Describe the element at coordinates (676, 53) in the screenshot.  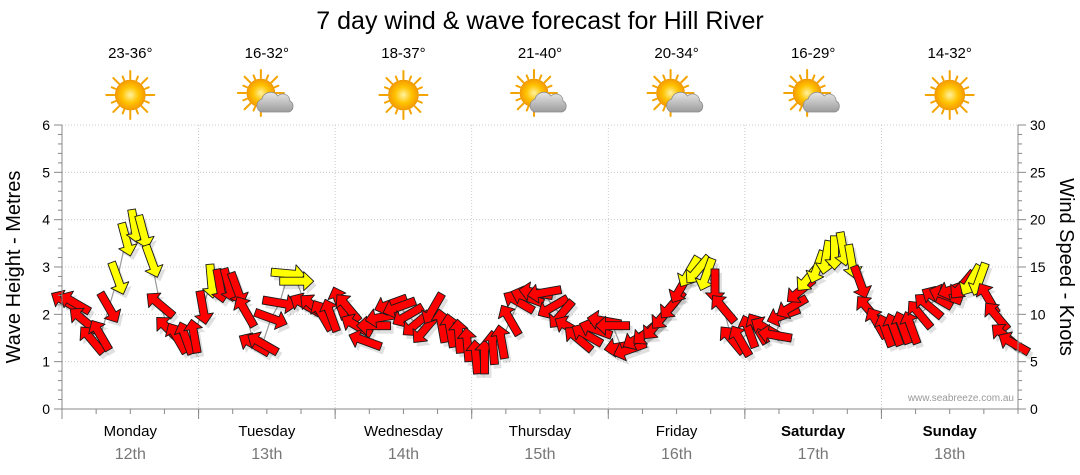
I see `temperature-label: 20-34°` at that location.